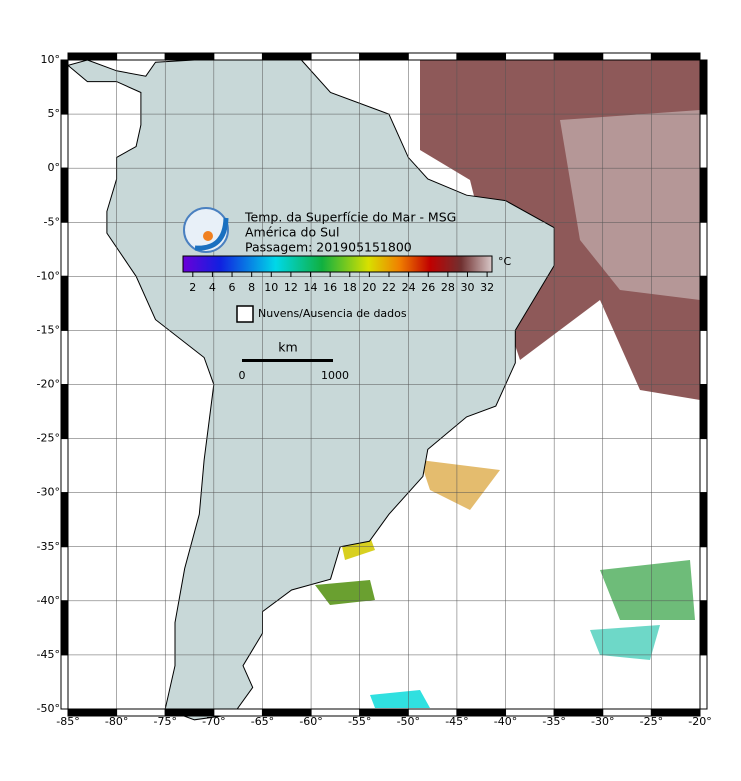 This screenshot has height=781, width=741. What do you see at coordinates (245, 314) in the screenshot?
I see `legend-swatch` at bounding box center [245, 314].